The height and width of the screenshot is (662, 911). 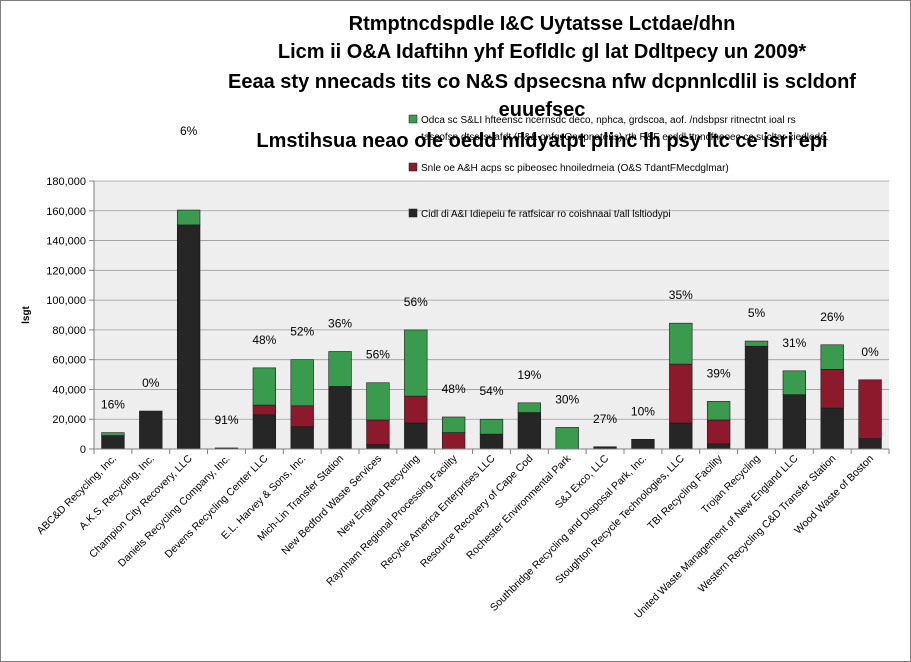 I want to click on percent-label: 26%, so click(x=832, y=317).